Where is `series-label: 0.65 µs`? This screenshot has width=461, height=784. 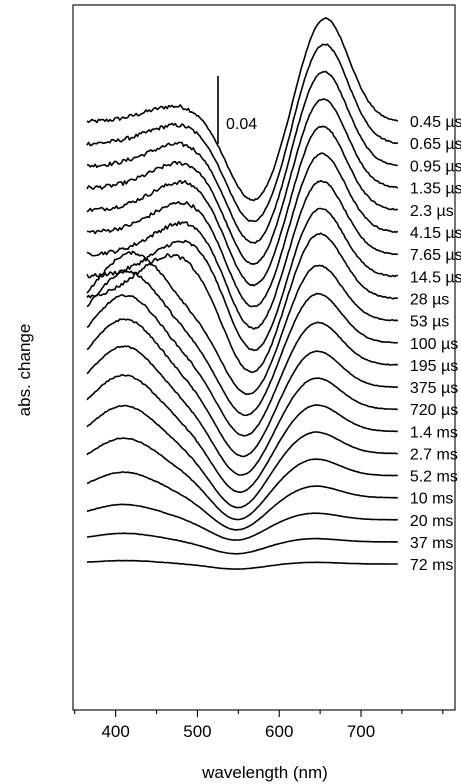 series-label: 0.65 µs is located at coordinates (435, 144).